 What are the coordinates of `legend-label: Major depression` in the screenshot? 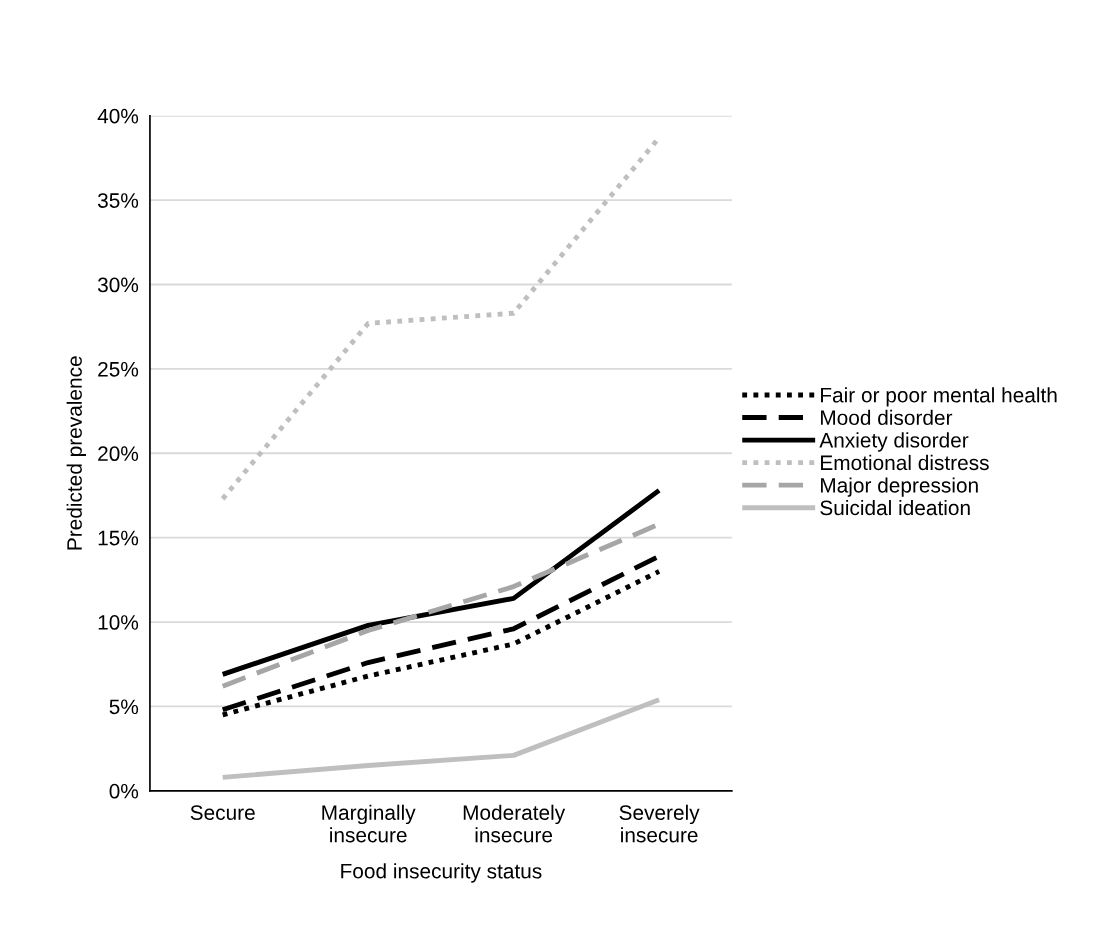 It's located at (899, 487).